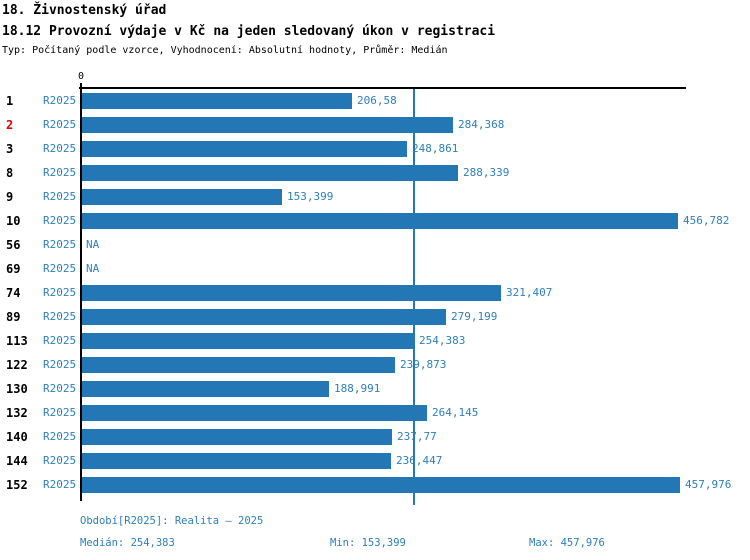 The image size is (750, 560). What do you see at coordinates (81, 76) in the screenshot?
I see `axis-zero-tick-label: 0` at bounding box center [81, 76].